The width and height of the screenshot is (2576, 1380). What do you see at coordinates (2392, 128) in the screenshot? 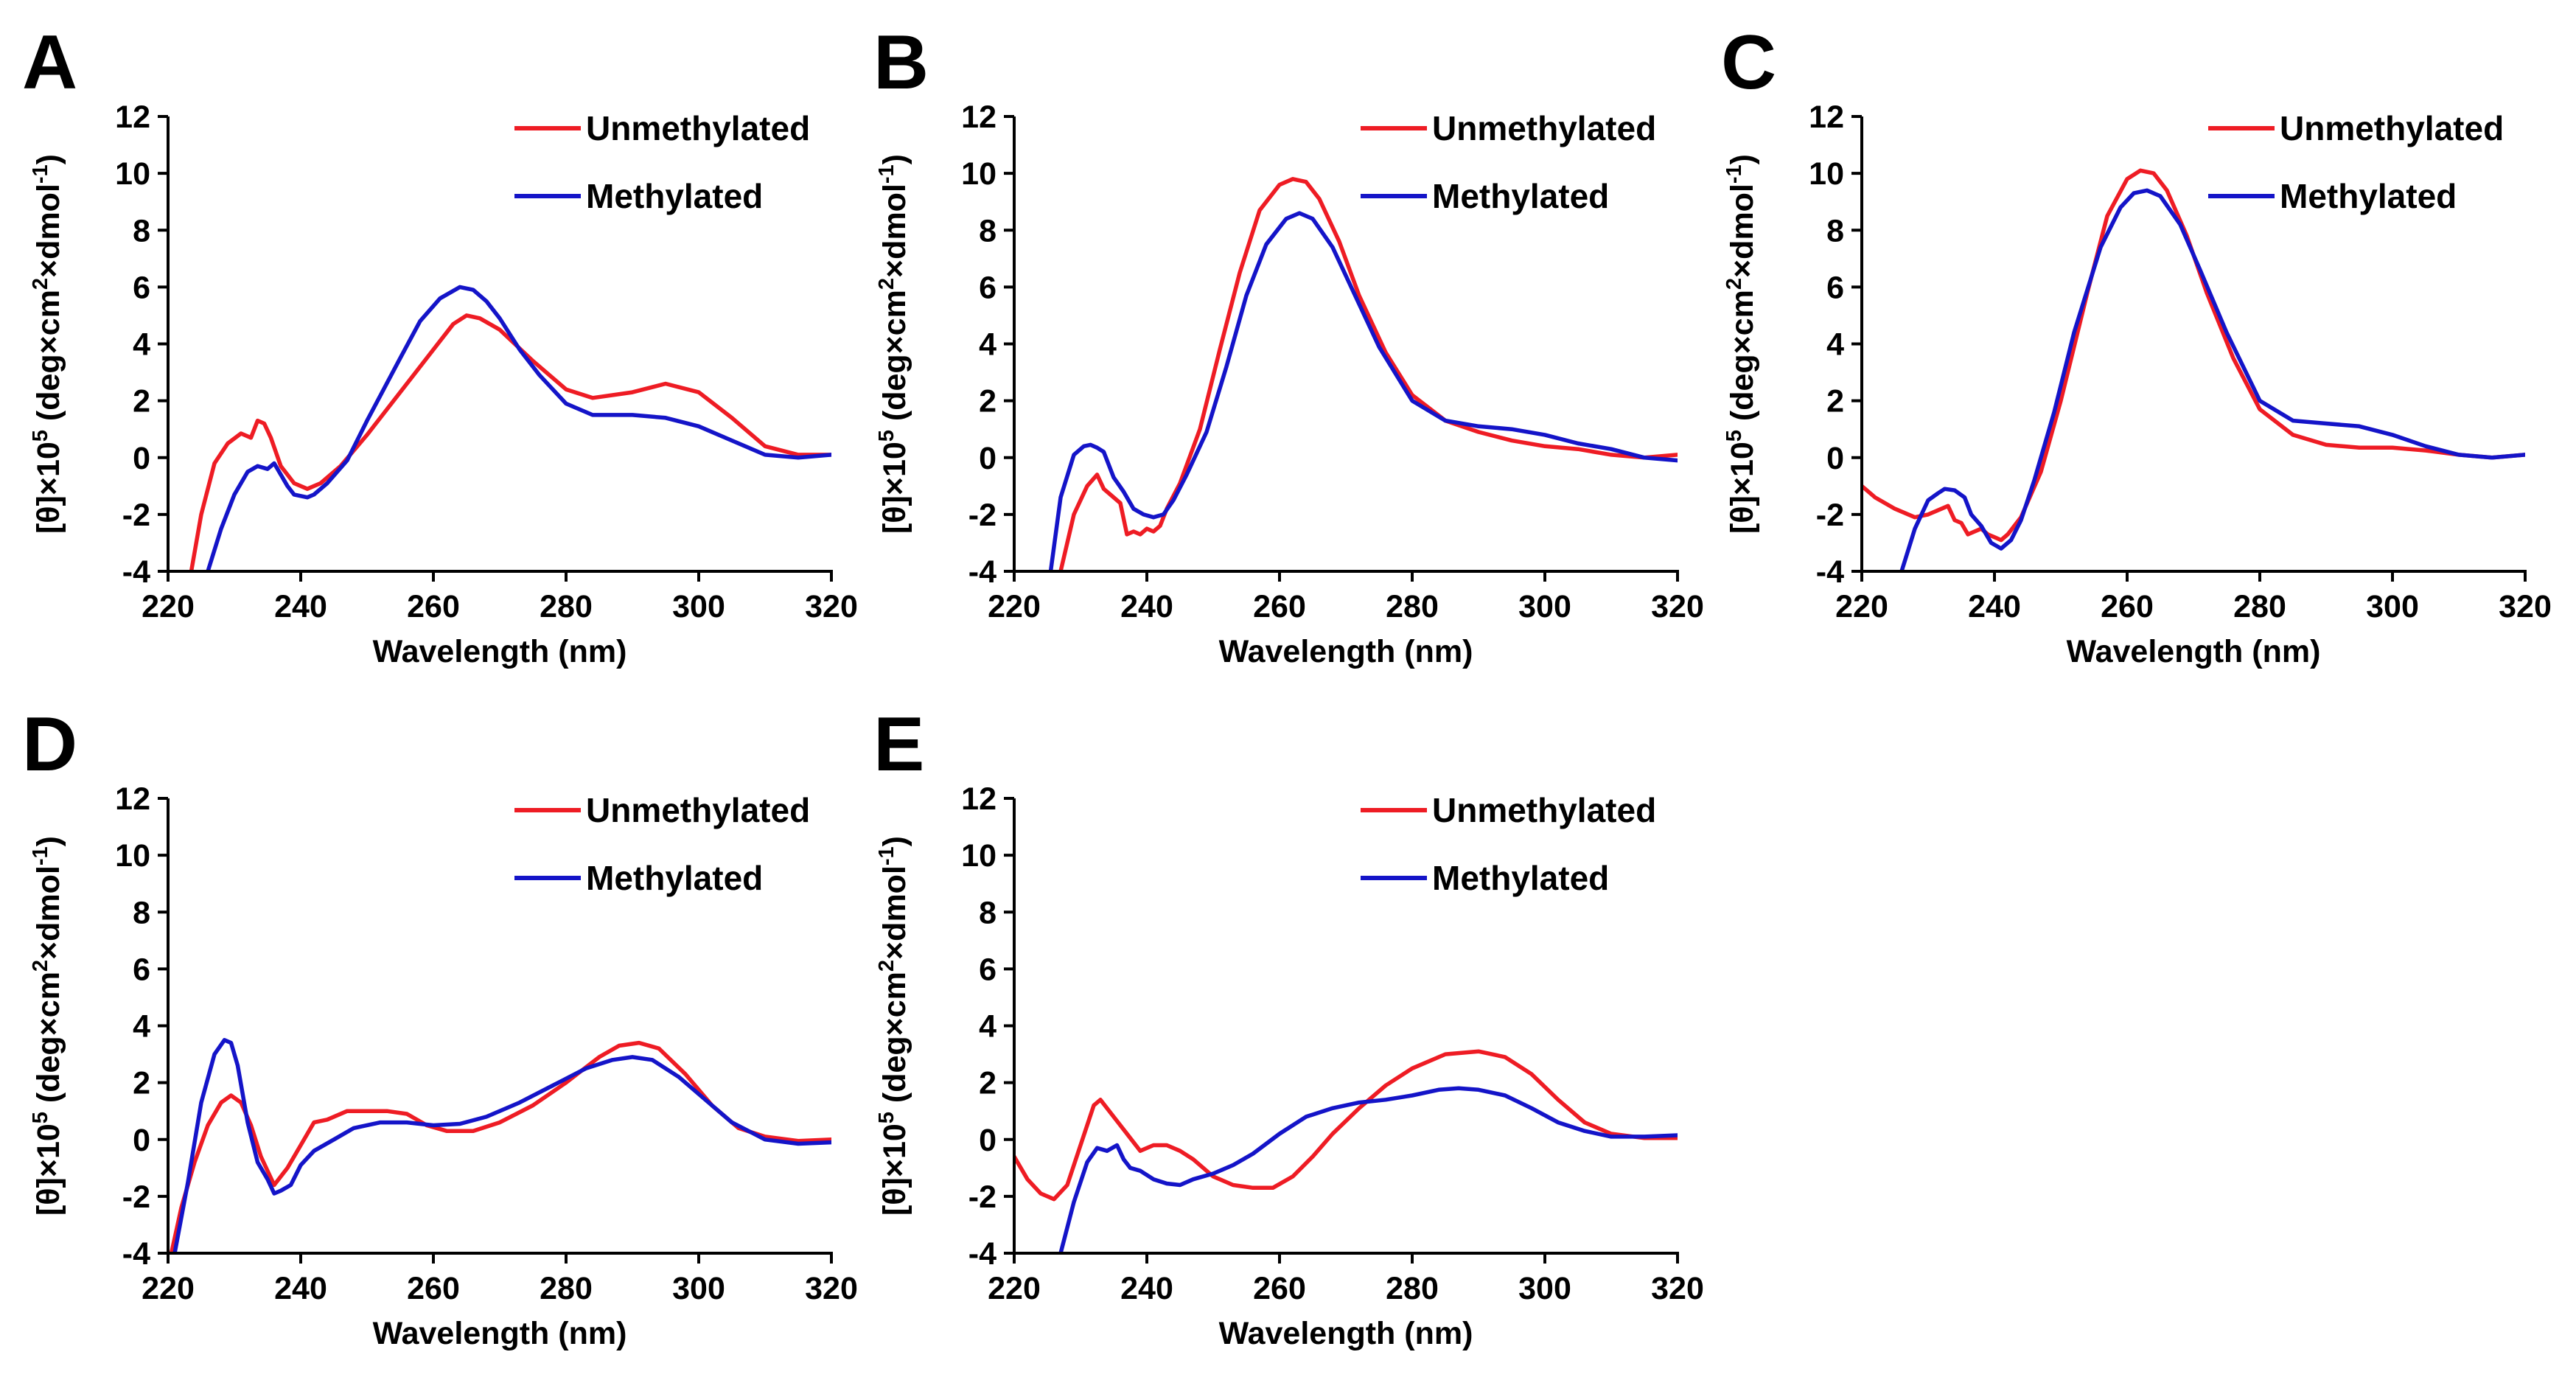
I see `legend-label-unmethylated-c: Unmethylated` at bounding box center [2392, 128].